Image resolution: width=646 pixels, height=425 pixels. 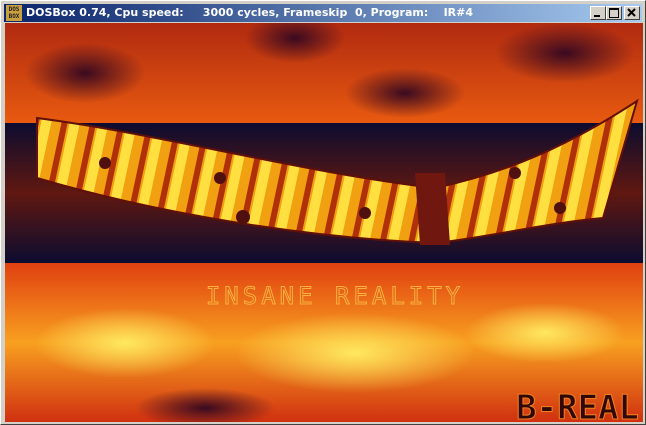 What do you see at coordinates (598, 13) in the screenshot?
I see `minimize-button` at bounding box center [598, 13].